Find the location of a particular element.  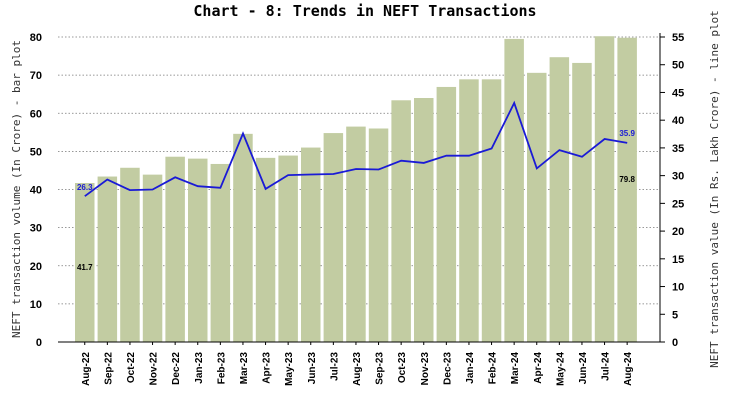

y-right-tick-label: 10 is located at coordinates (678, 288).